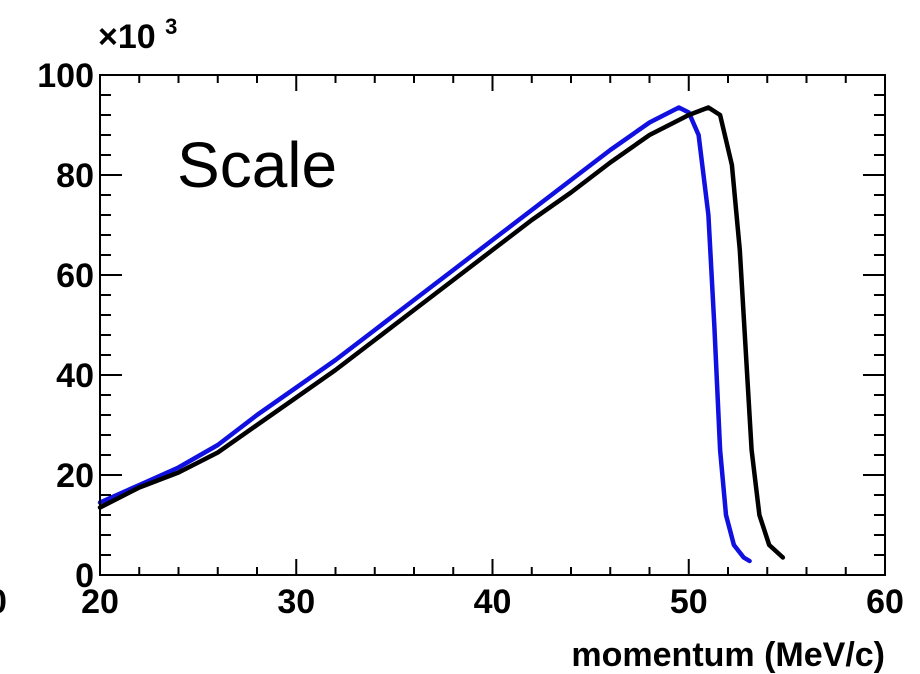 The image size is (920, 674). Describe the element at coordinates (100, 602) in the screenshot. I see `x-tick-label: 20` at that location.